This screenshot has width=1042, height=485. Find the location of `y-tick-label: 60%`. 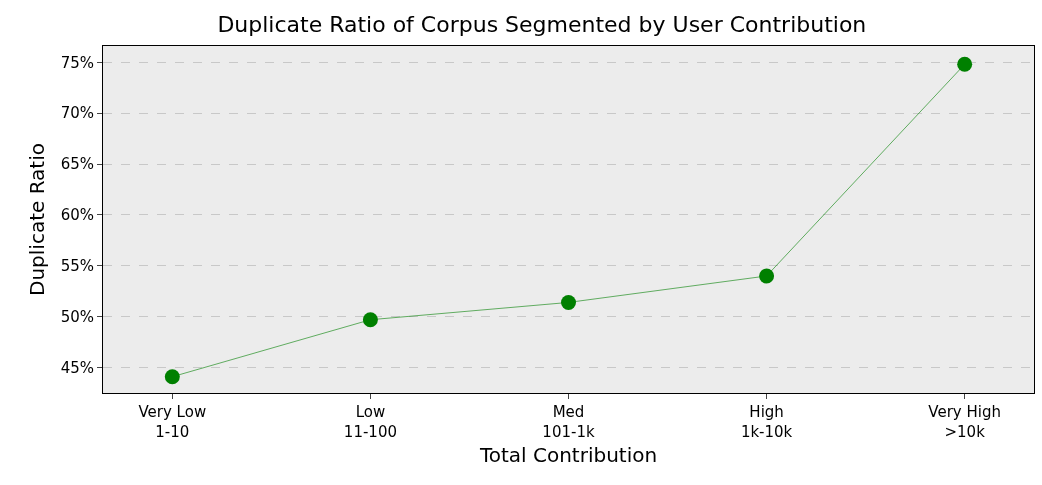

y-tick-label: 60% is located at coordinates (77, 215).